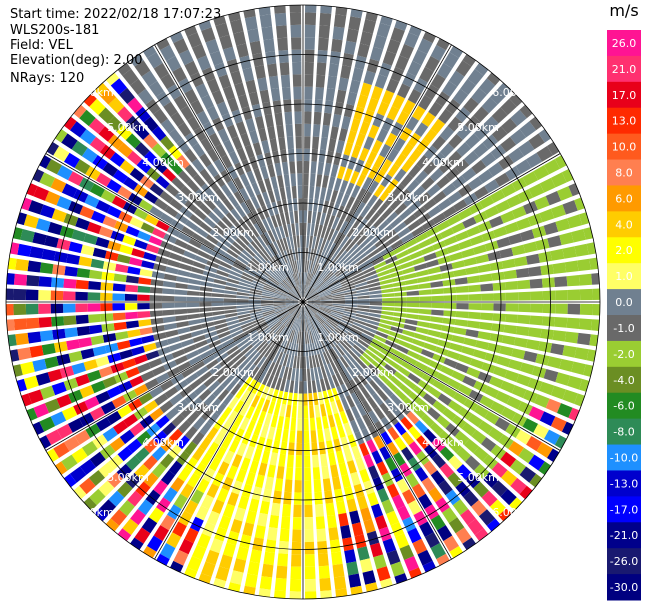  What do you see at coordinates (624, 95) in the screenshot?
I see `colorbar-tick: 17.0` at bounding box center [624, 95].